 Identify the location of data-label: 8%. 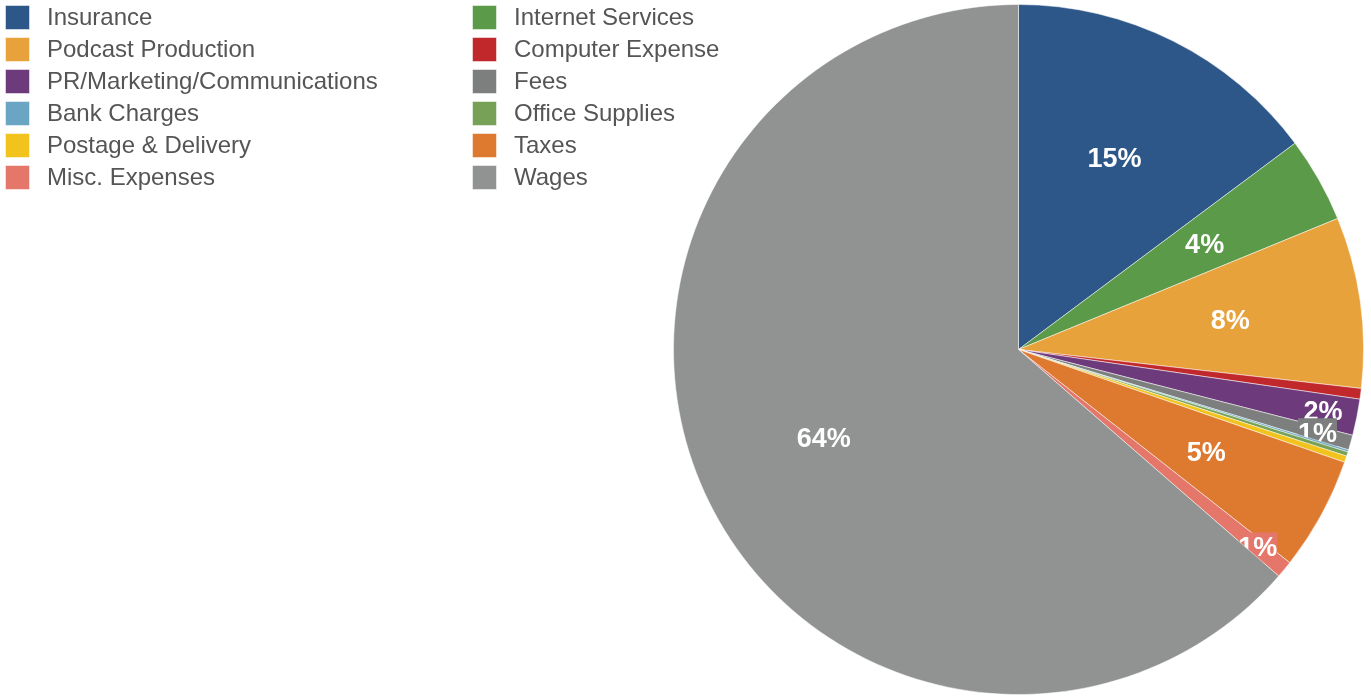
(1230, 320).